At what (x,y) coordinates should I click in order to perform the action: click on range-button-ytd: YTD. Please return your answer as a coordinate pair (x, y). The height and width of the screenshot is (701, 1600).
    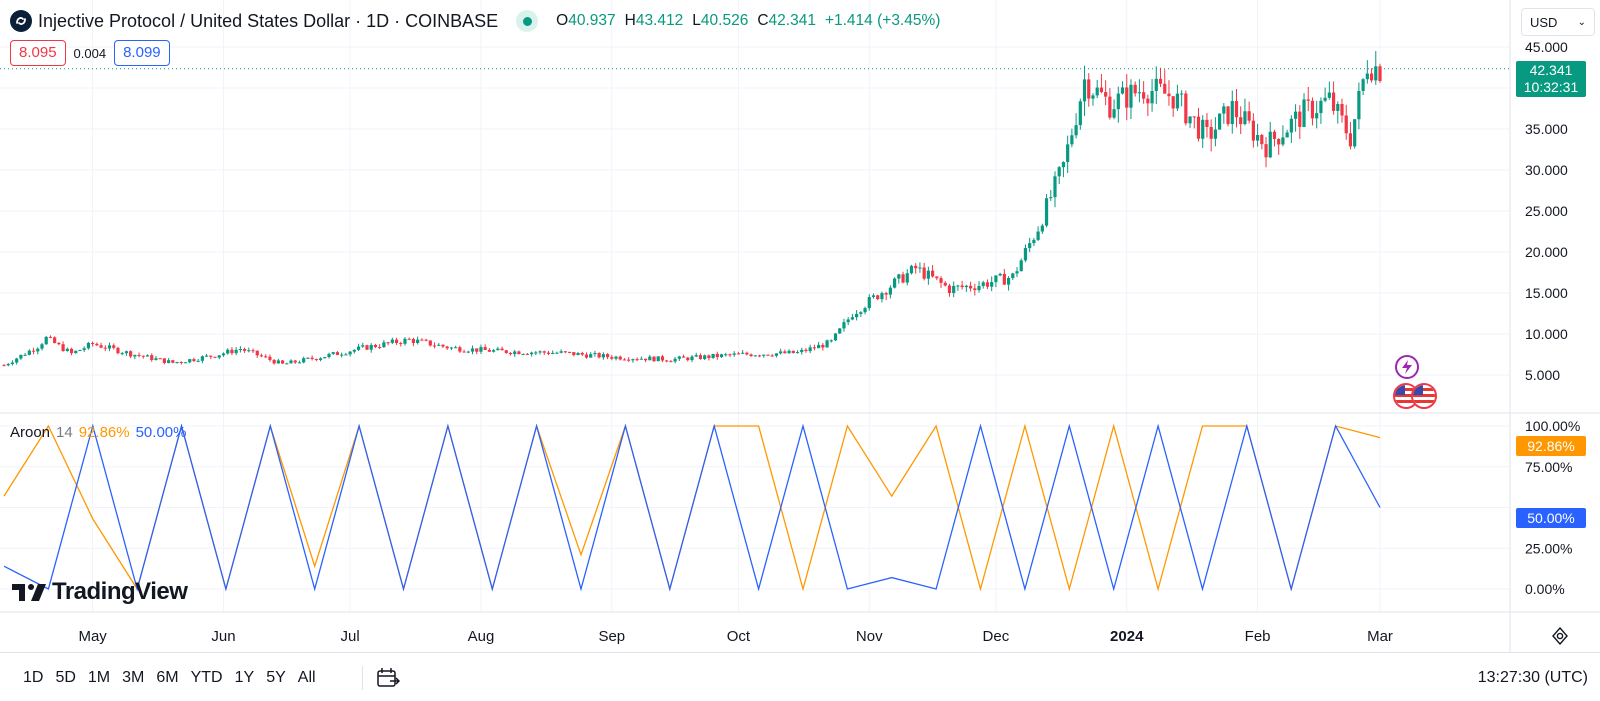
    Looking at the image, I should click on (206, 677).